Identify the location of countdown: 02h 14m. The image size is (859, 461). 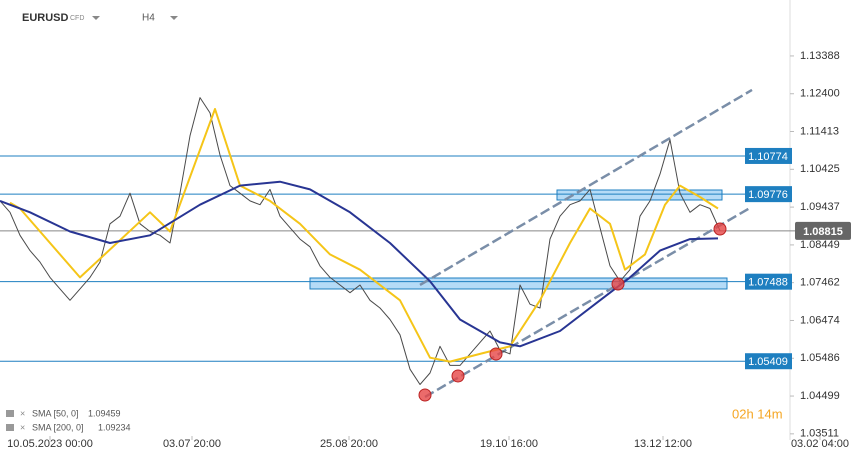
(757, 413).